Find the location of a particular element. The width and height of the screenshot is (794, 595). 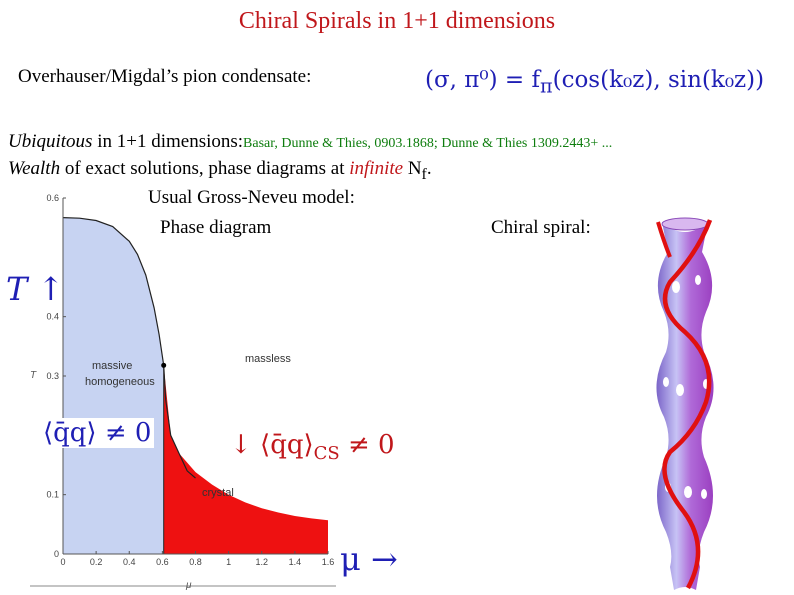

x-tick-label: 1.4 is located at coordinates (295, 562).